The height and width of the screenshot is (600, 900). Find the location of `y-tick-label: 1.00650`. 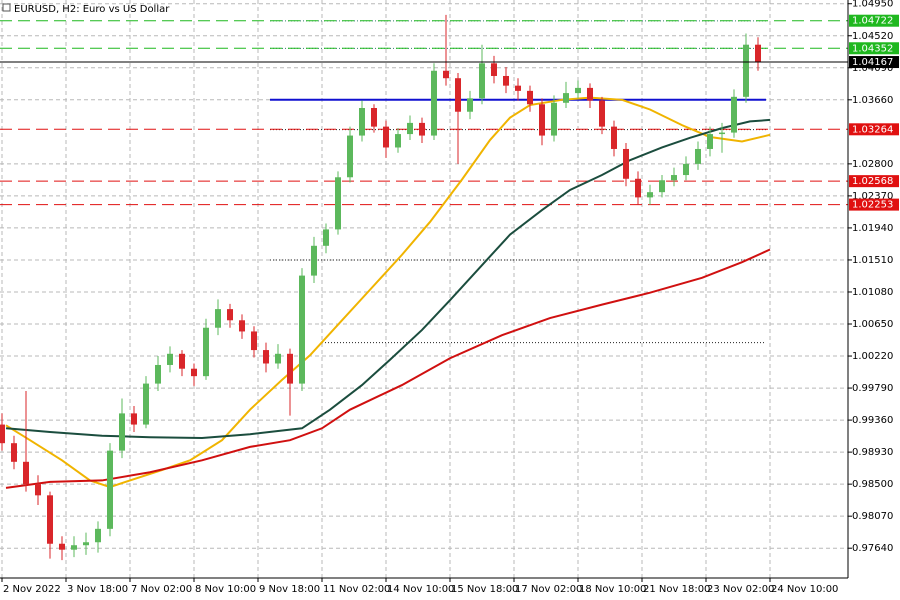

y-tick-label: 1.00650 is located at coordinates (872, 324).